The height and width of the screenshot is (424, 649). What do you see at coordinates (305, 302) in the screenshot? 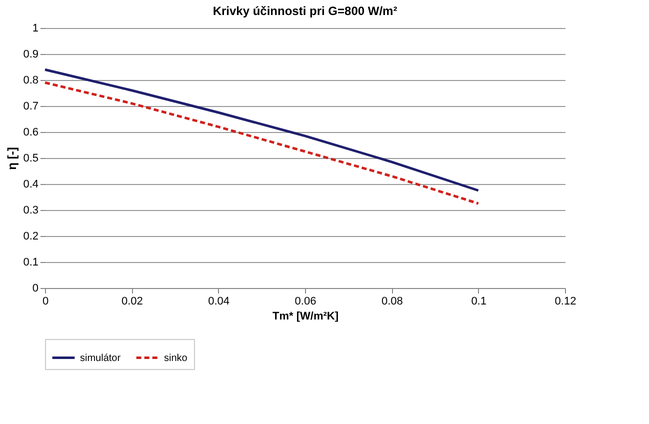
I see `x-tick-label: 0.06` at bounding box center [305, 302].